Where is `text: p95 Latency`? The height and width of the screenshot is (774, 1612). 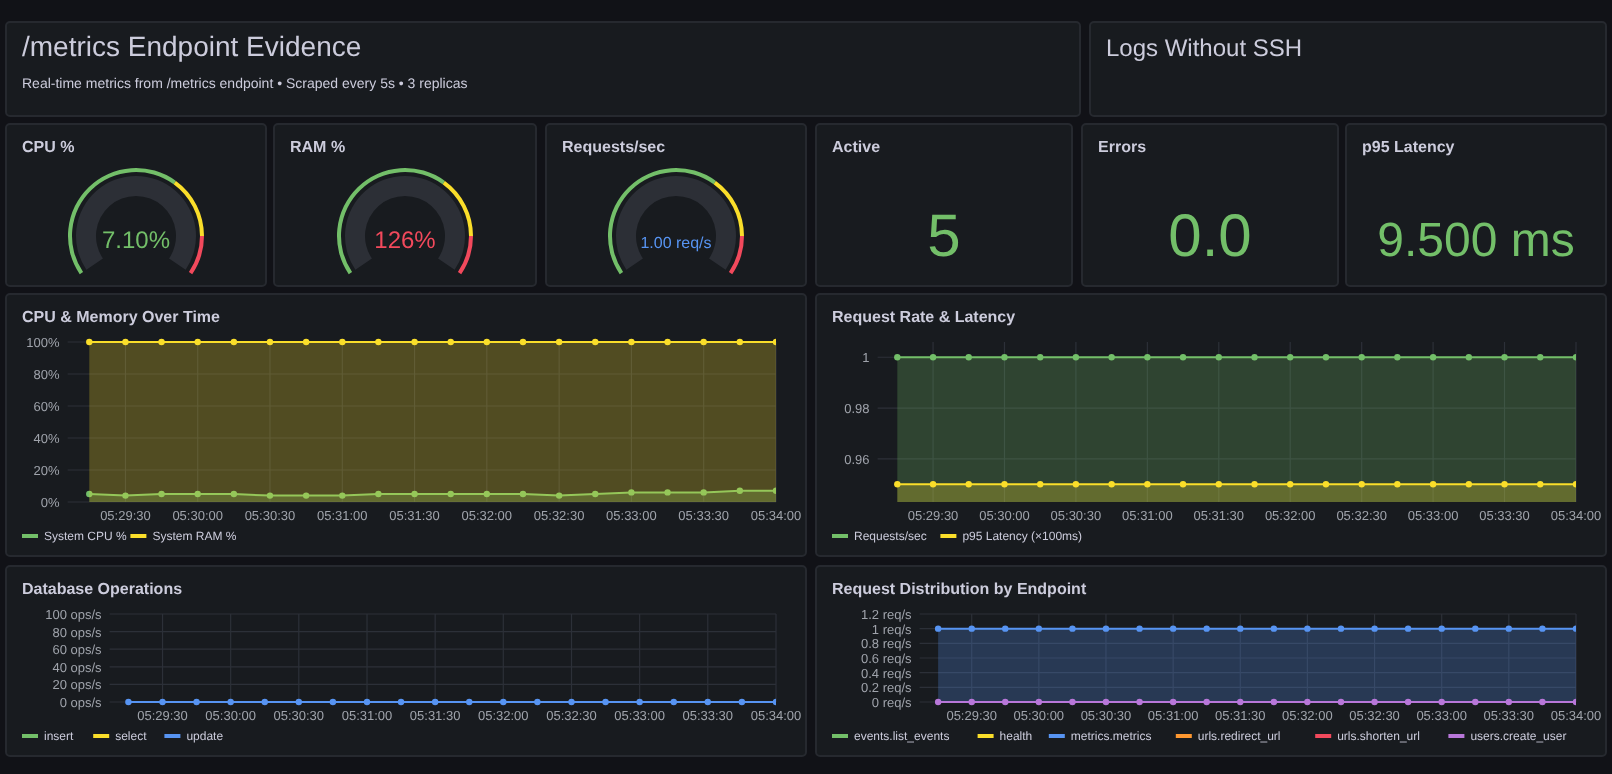
text: p95 Latency is located at coordinates (1409, 147).